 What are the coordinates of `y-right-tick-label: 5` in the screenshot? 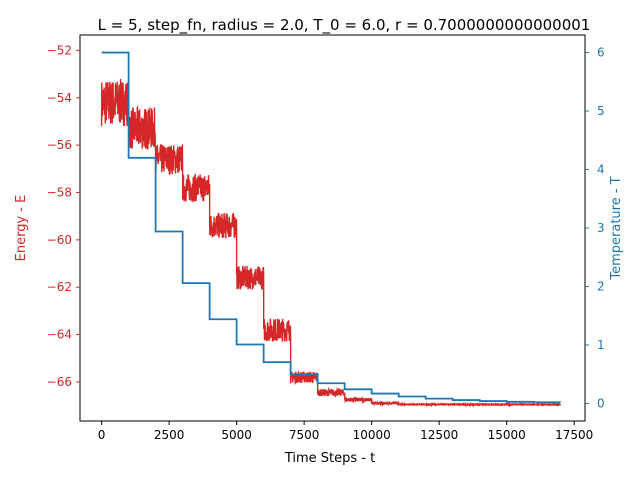 It's located at (601, 111).